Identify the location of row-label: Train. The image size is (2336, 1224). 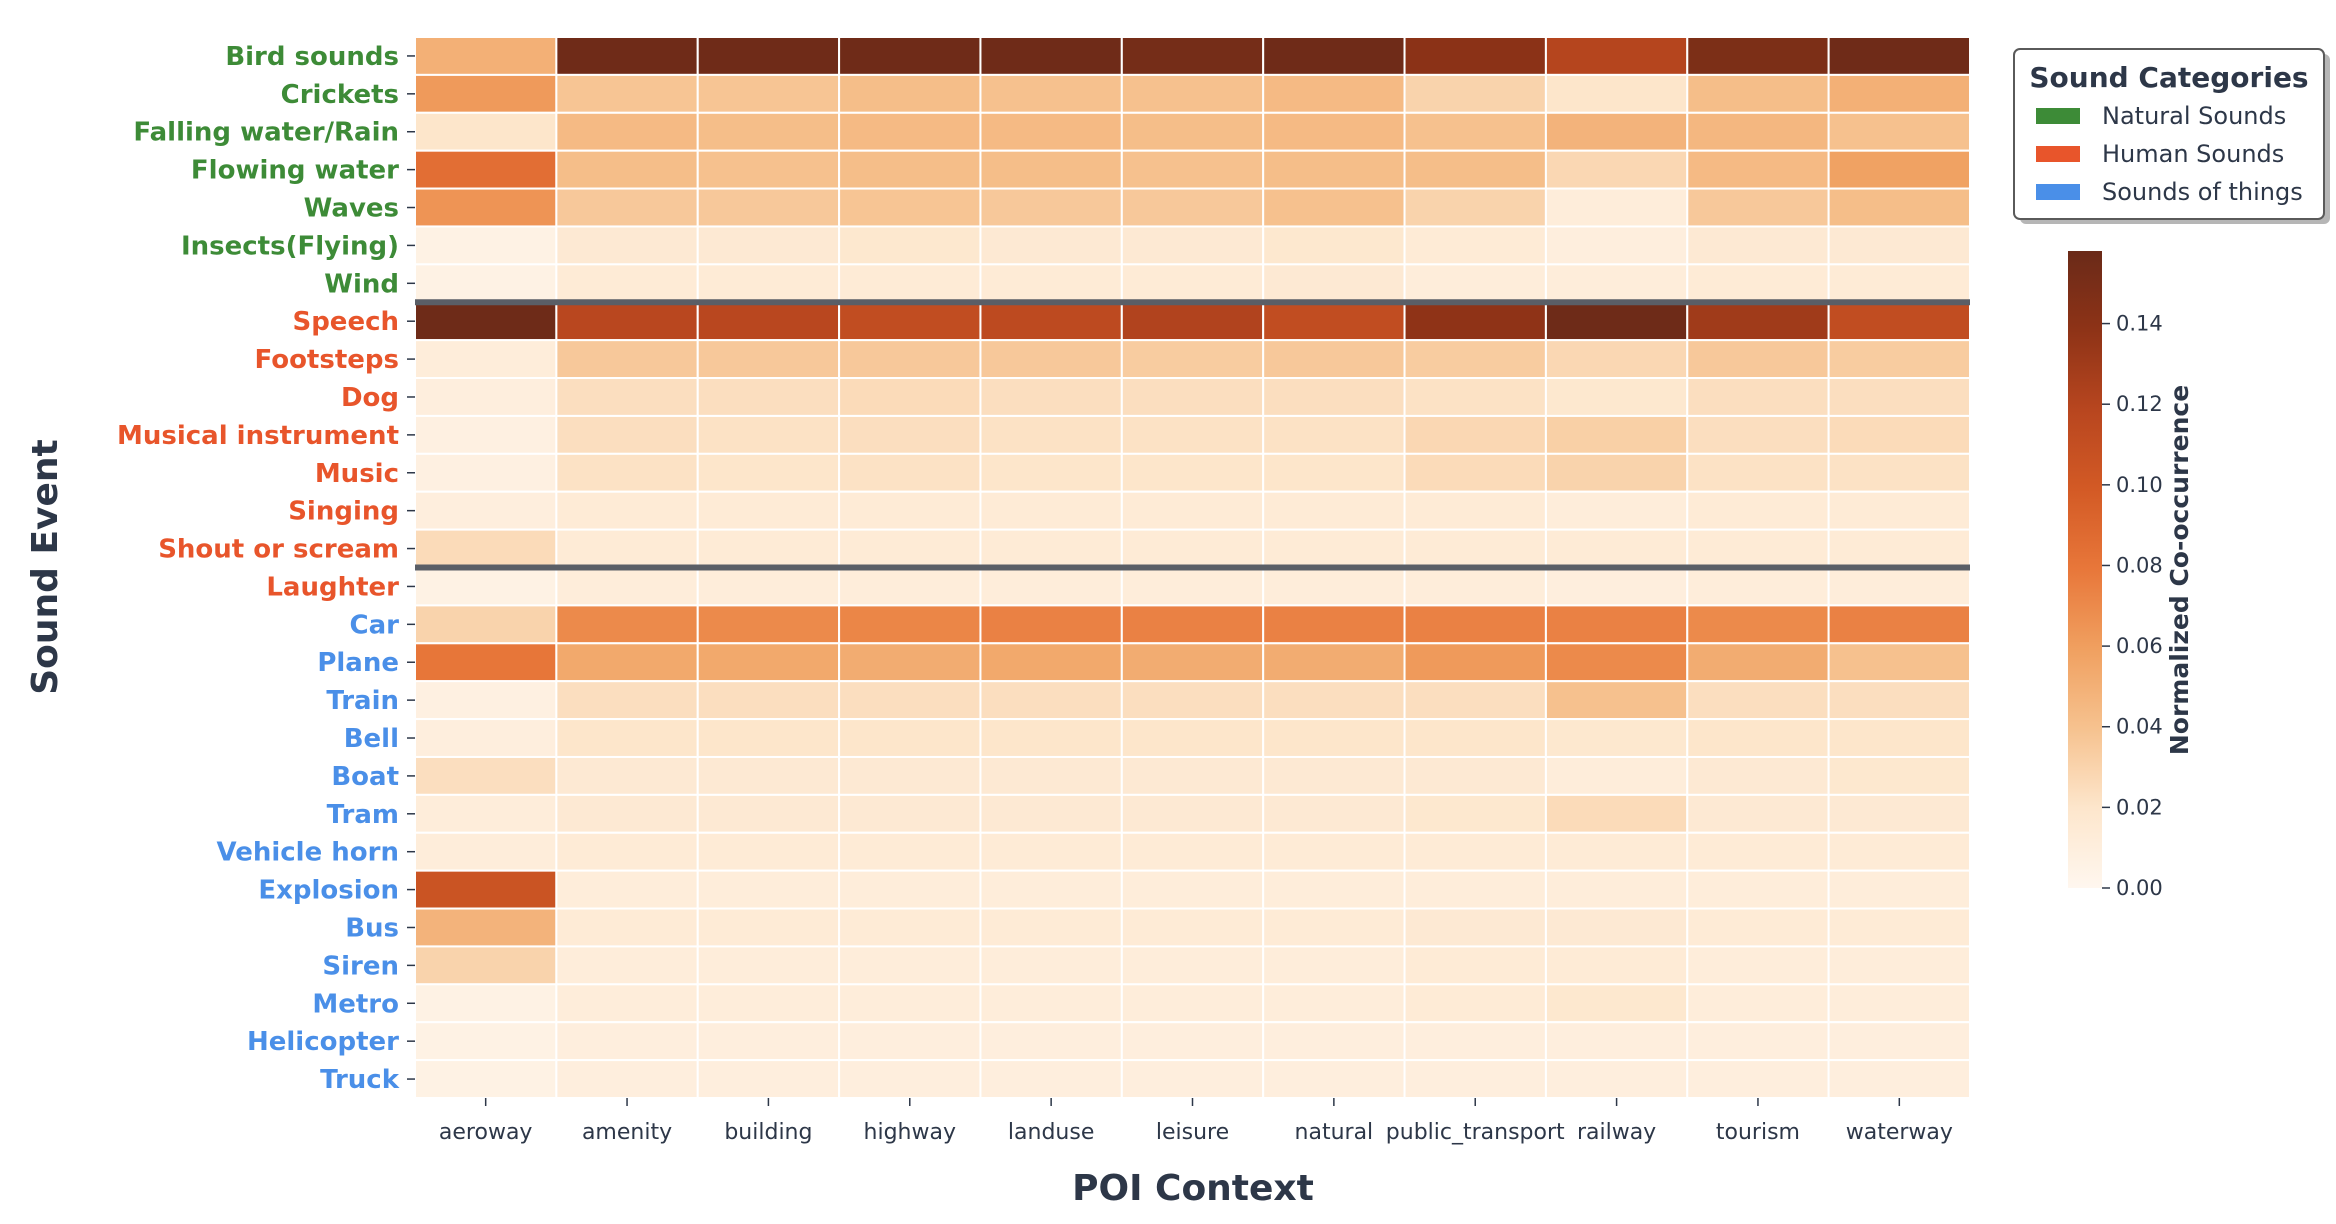
(362, 701).